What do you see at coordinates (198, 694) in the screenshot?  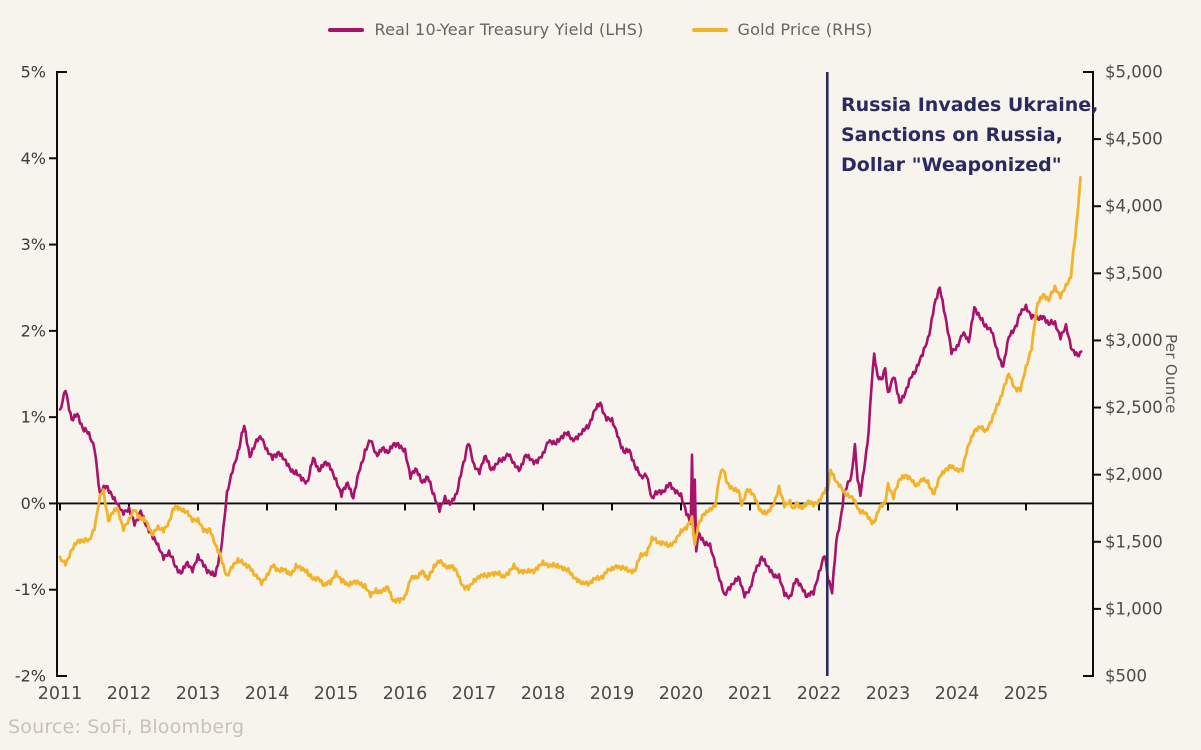 I see `x-axis-tick-label: 2013` at bounding box center [198, 694].